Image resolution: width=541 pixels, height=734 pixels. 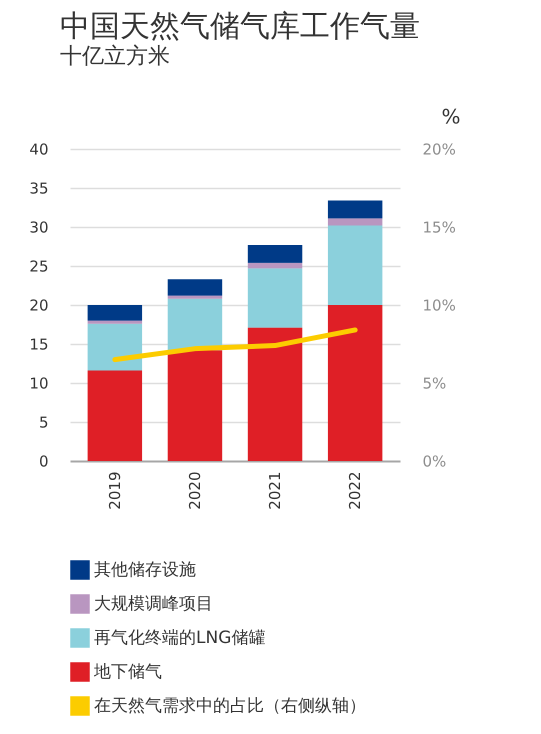 What do you see at coordinates (38, 149) in the screenshot?
I see `y-tick-label: 40` at bounding box center [38, 149].